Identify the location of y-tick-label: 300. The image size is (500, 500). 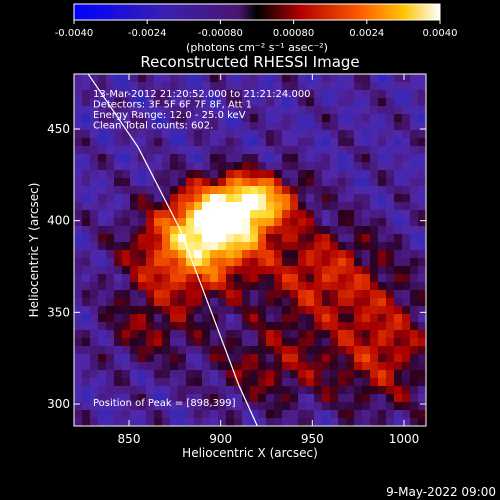
(58, 404).